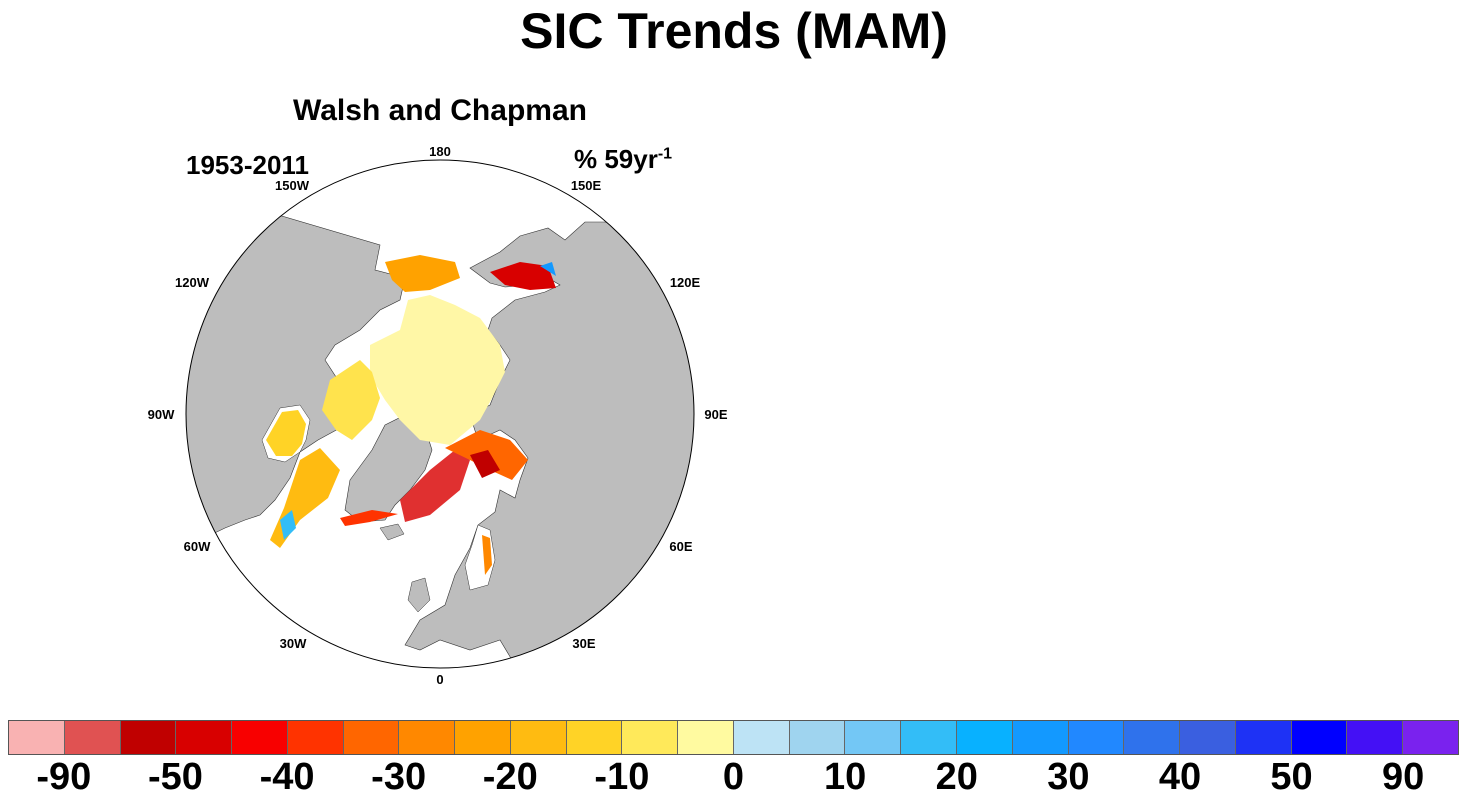 Image resolution: width=1468 pixels, height=803 pixels. I want to click on ice-greenland-sea, so click(435, 486).